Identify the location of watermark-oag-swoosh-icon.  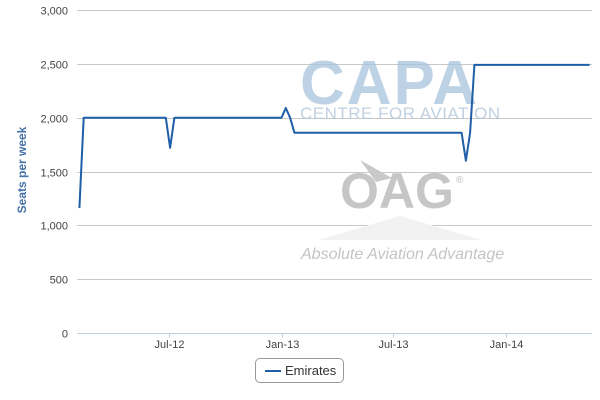
(376, 171).